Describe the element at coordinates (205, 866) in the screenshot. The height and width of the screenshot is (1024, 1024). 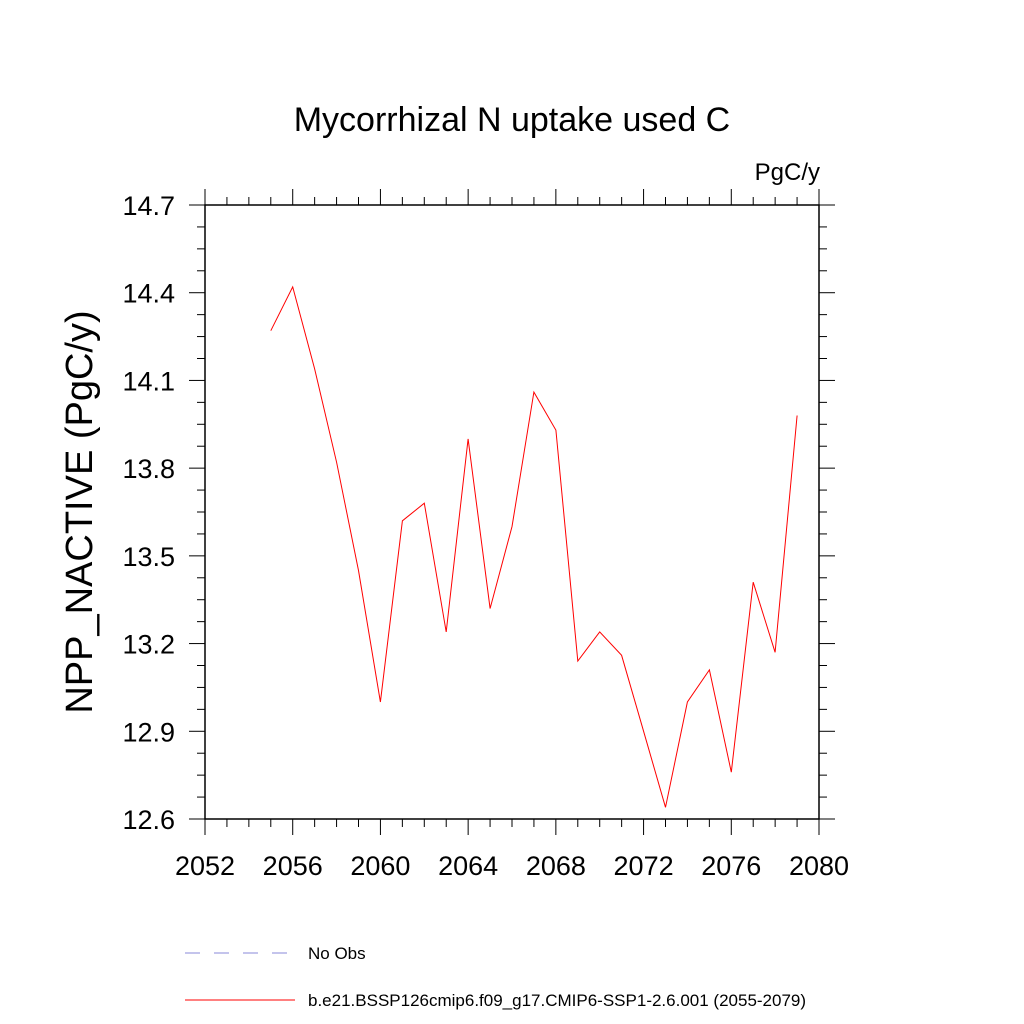
I see `x-tick-label: 2052` at that location.